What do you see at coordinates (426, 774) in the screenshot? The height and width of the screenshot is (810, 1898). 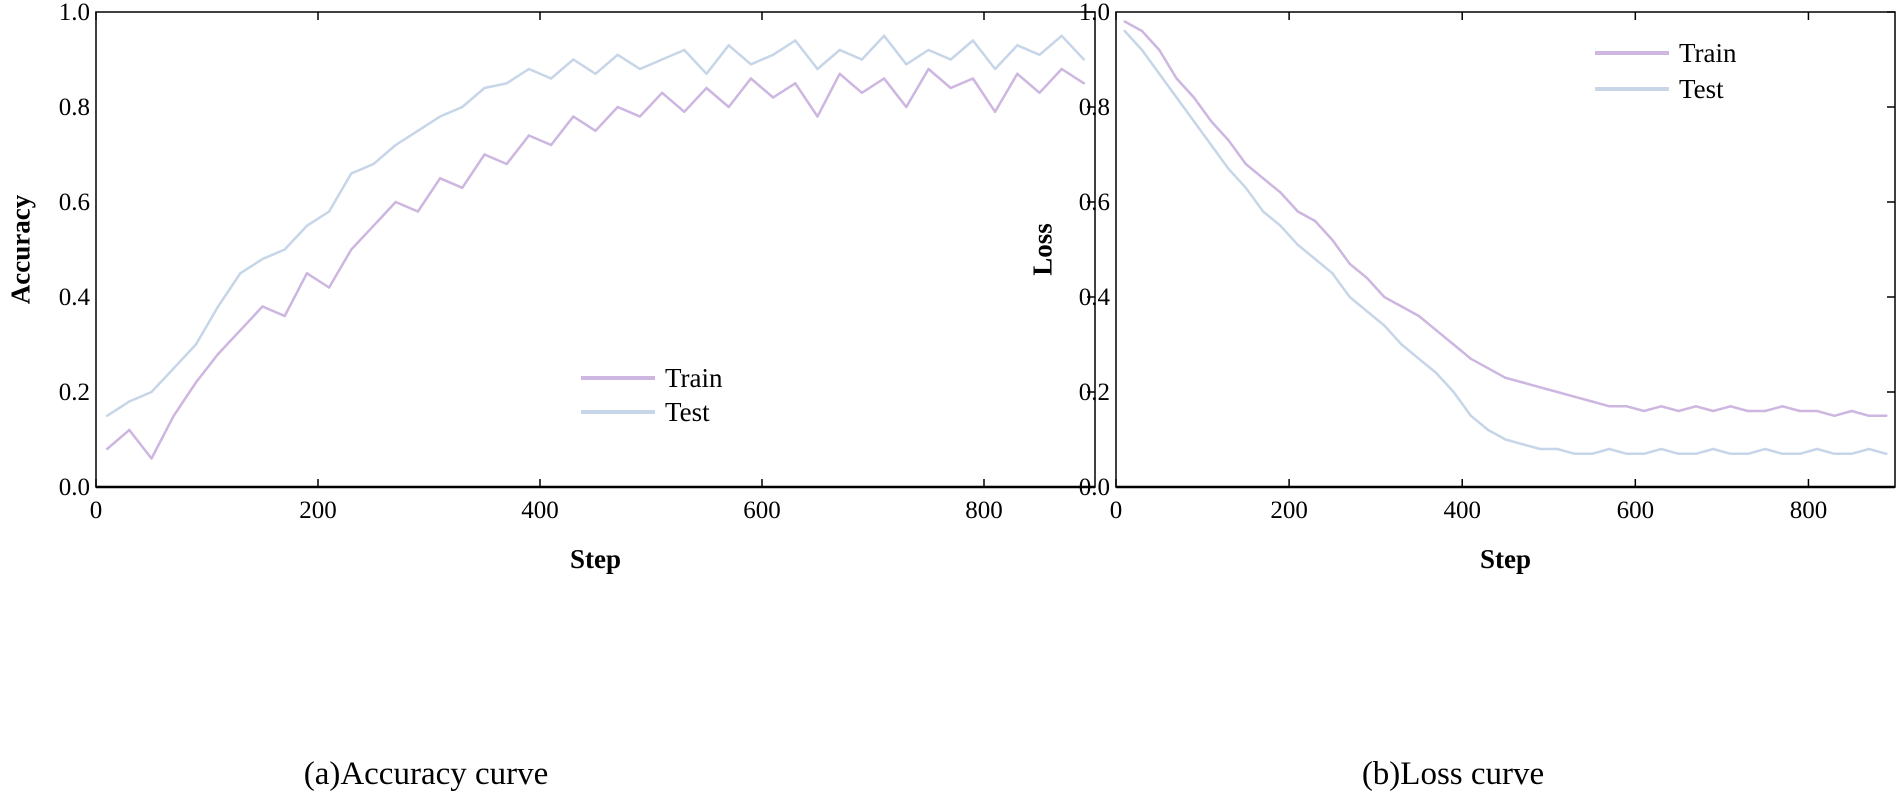 I see `chart-caption: (a)Accuracy curve` at bounding box center [426, 774].